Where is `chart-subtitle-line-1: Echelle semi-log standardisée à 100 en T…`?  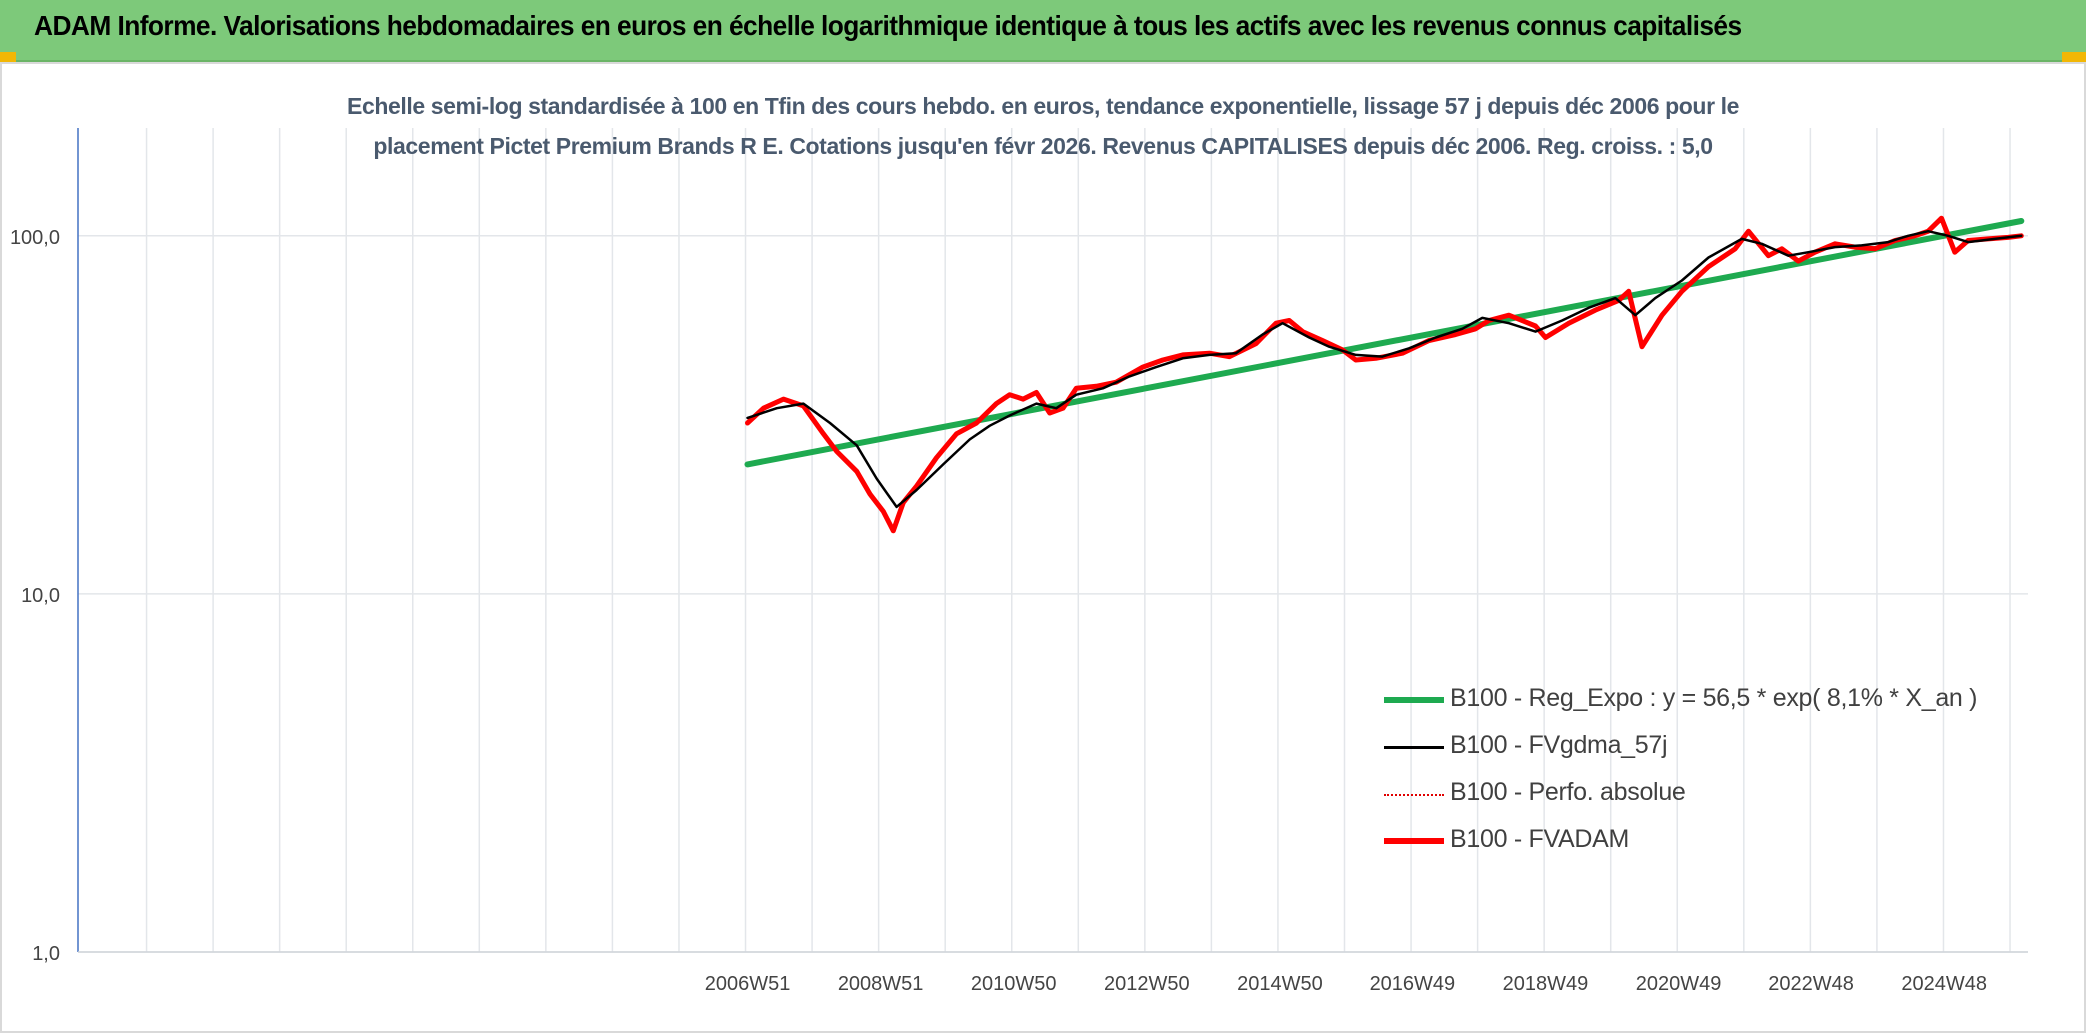
chart-subtitle-line-1: Echelle semi-log standardisée à 100 en T… is located at coordinates (1043, 106).